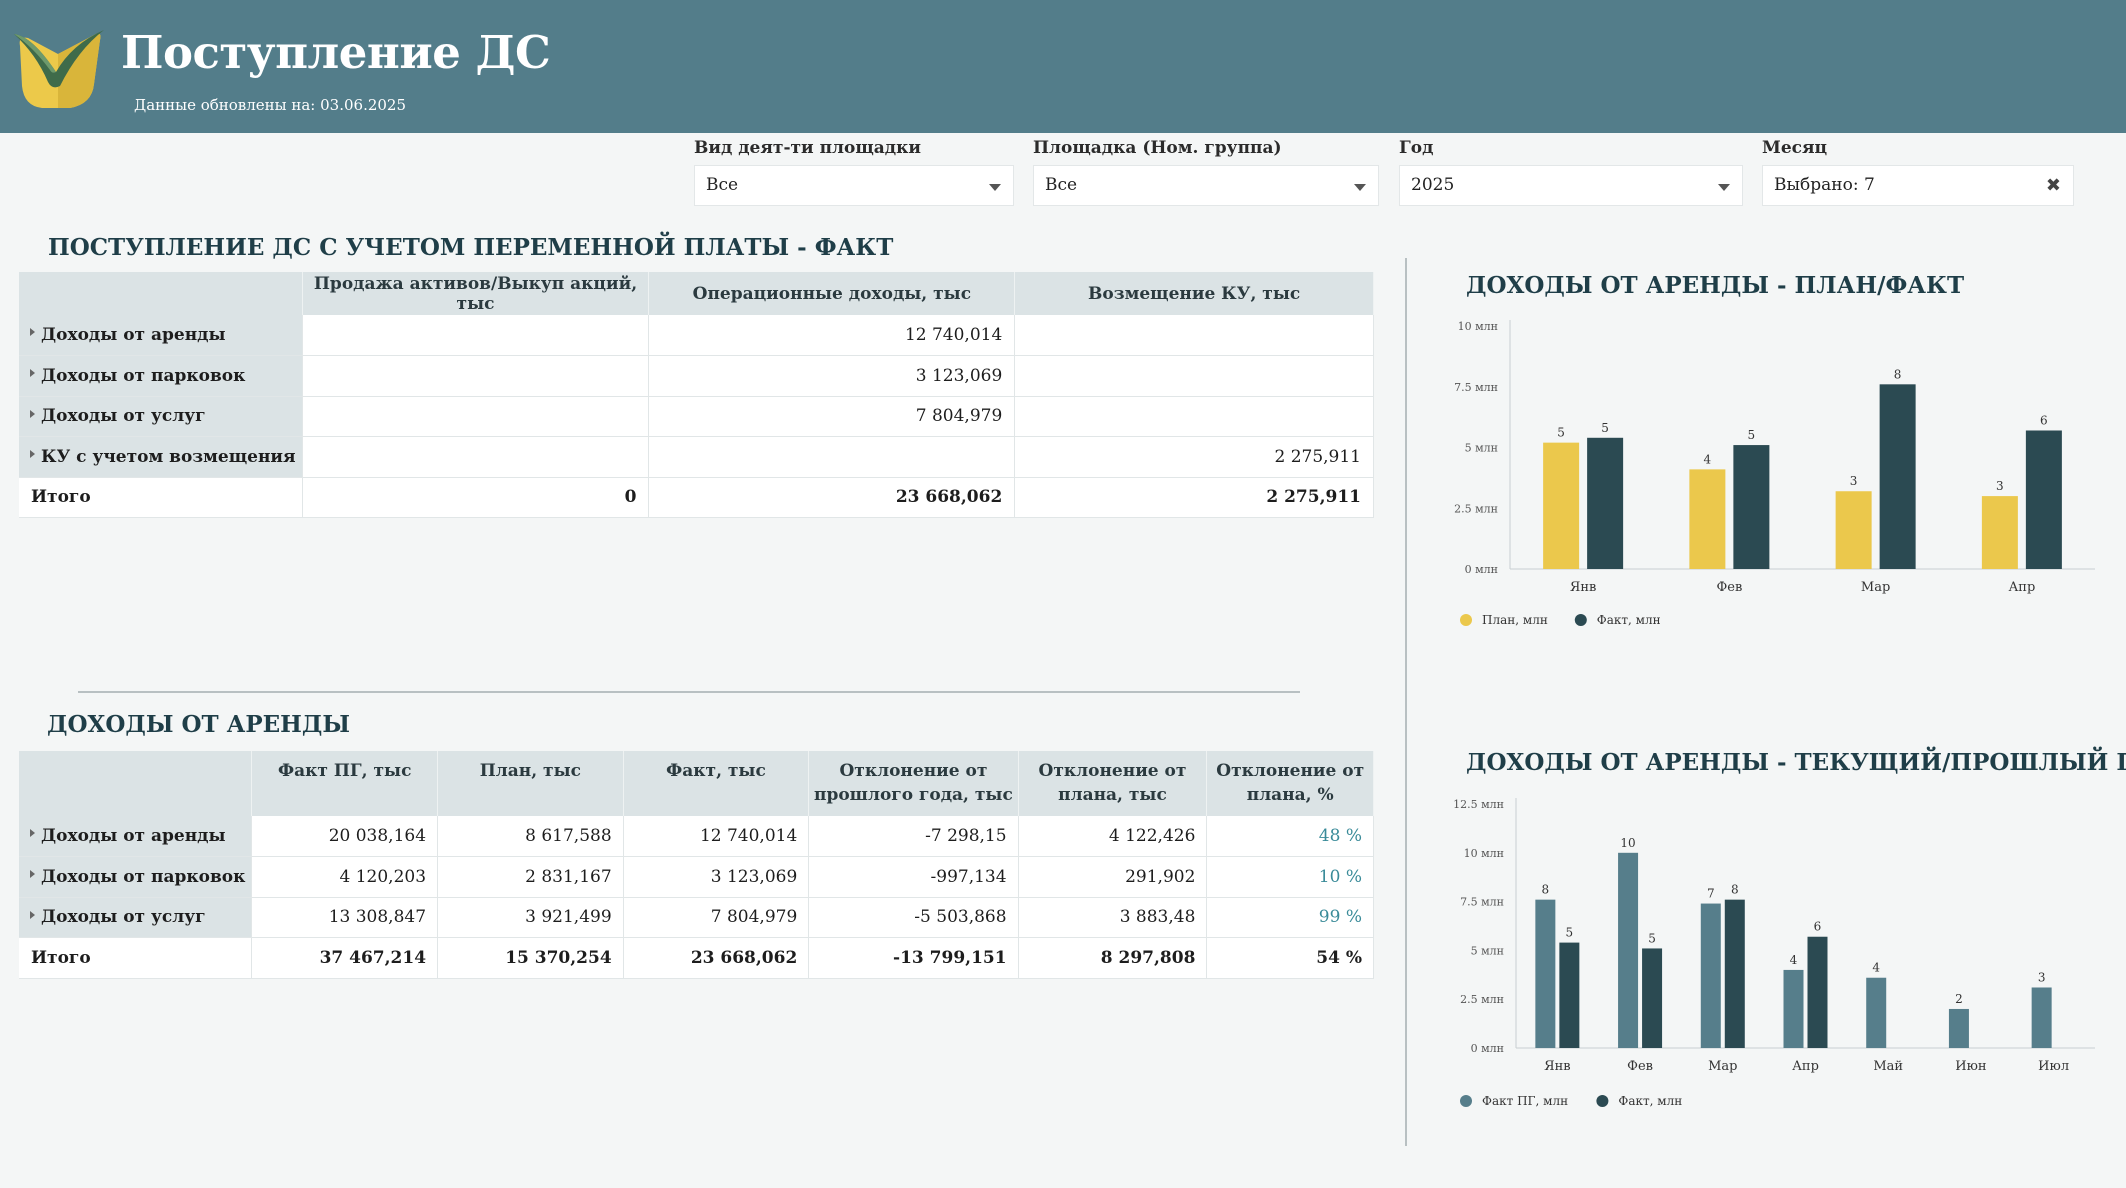  I want to click on section-divider, so click(689, 692).